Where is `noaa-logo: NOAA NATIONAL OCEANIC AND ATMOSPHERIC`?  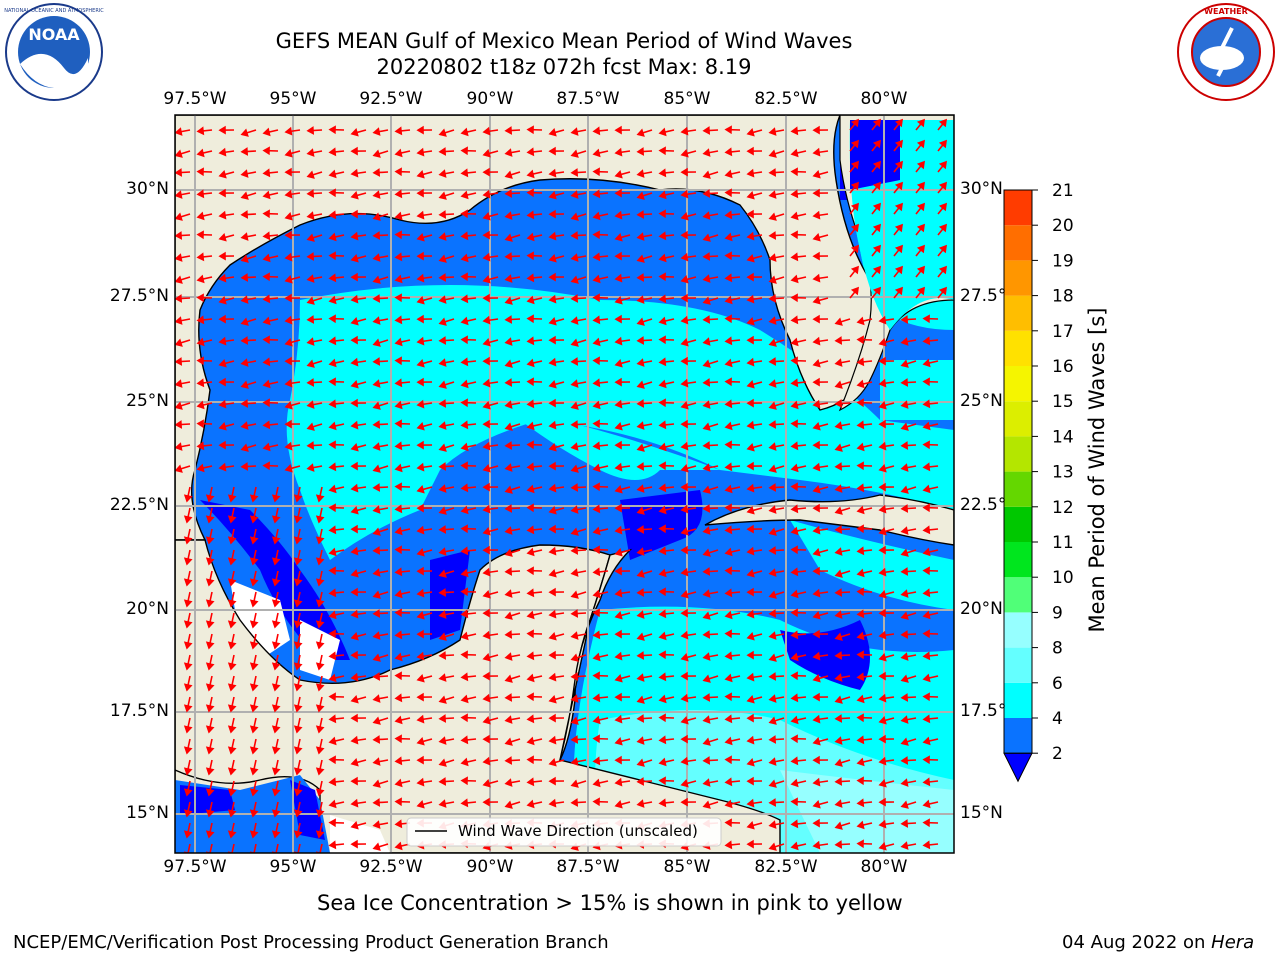
noaa-logo: NOAA NATIONAL OCEANIC AND ATMOSPHERIC is located at coordinates (54, 52).